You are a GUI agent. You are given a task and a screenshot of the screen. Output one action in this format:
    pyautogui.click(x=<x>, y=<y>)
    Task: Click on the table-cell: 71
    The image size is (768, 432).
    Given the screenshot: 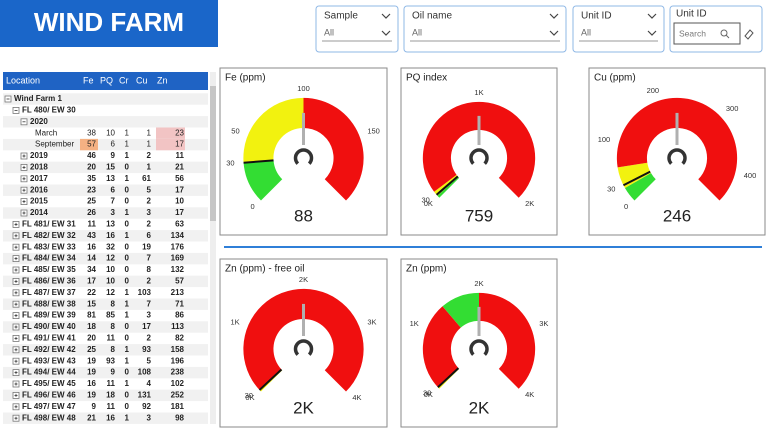 What is the action you would take?
    pyautogui.click(x=179, y=303)
    